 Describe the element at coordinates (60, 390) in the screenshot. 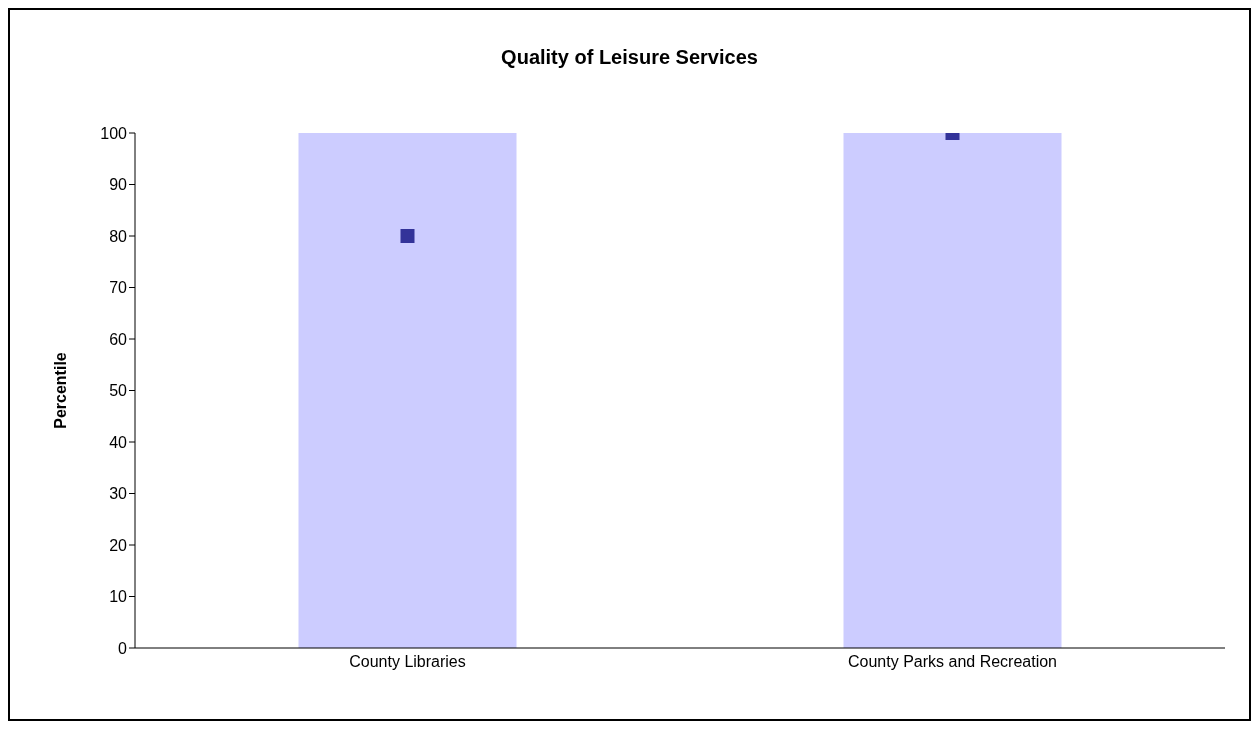

I see `y-axis-title: Percentile` at that location.